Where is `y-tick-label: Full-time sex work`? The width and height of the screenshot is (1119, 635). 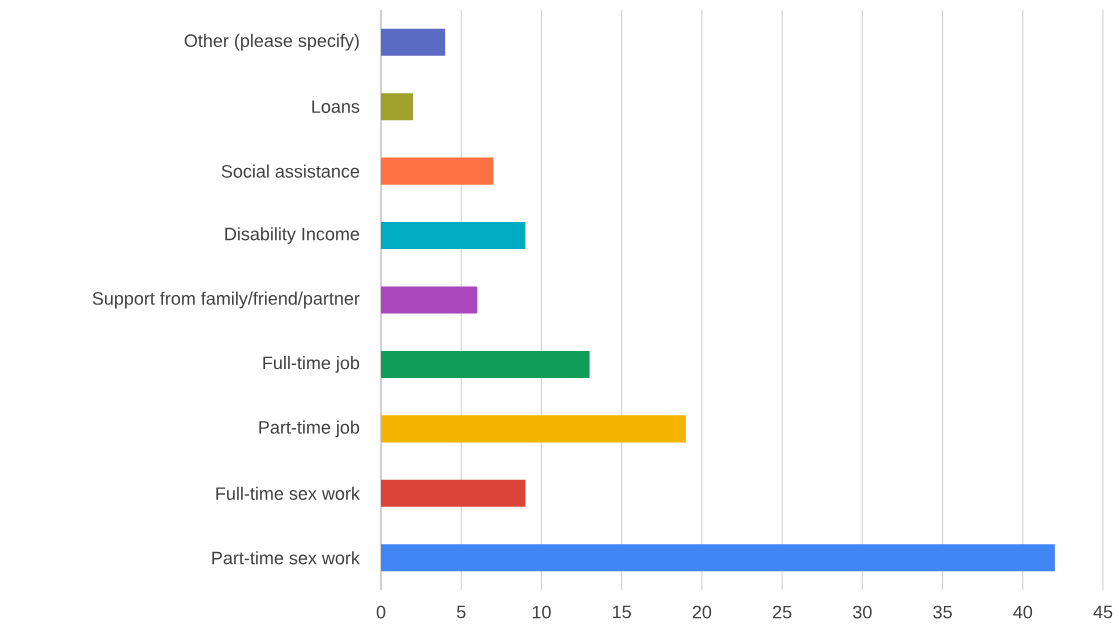 y-tick-label: Full-time sex work is located at coordinates (288, 493).